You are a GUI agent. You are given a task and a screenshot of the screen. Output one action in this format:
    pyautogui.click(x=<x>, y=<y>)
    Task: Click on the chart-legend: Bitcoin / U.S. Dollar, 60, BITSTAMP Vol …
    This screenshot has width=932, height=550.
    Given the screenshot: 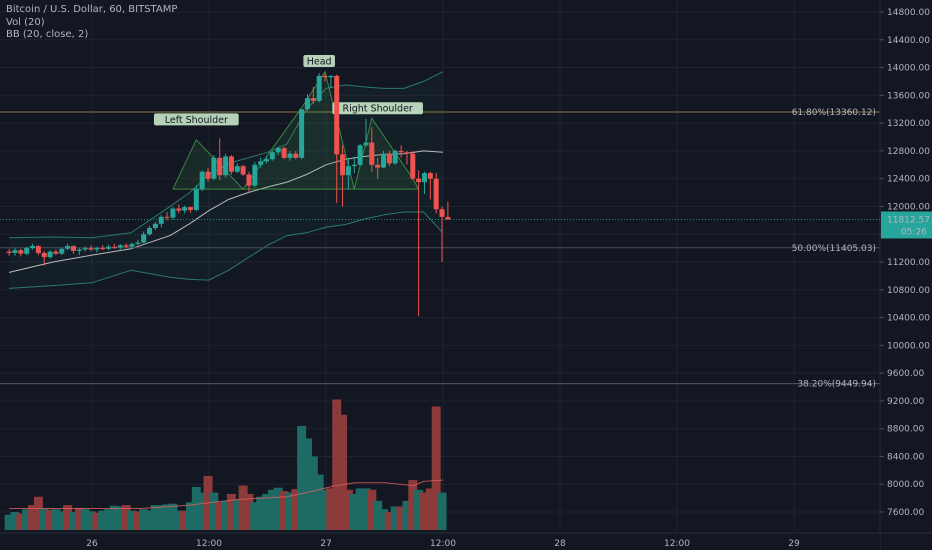 What is the action you would take?
    pyautogui.click(x=91, y=23)
    